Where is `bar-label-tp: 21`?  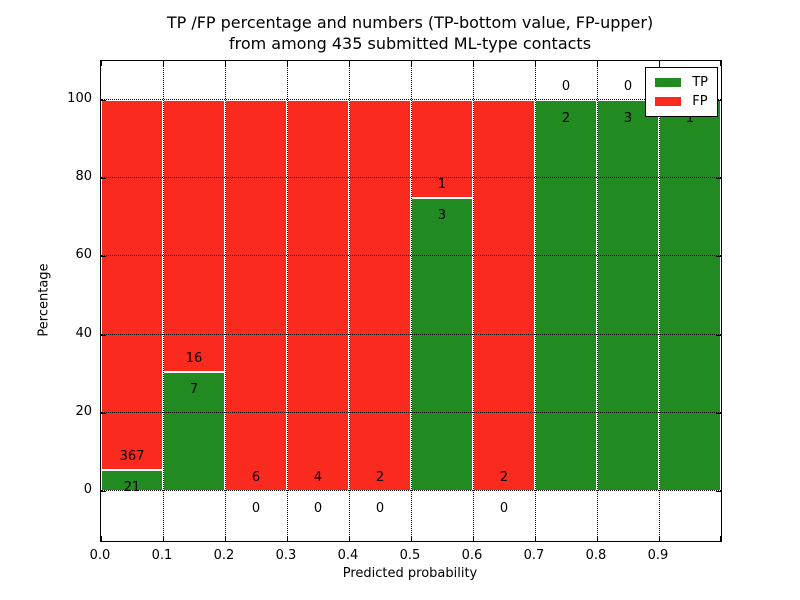 bar-label-tp: 21 is located at coordinates (132, 488).